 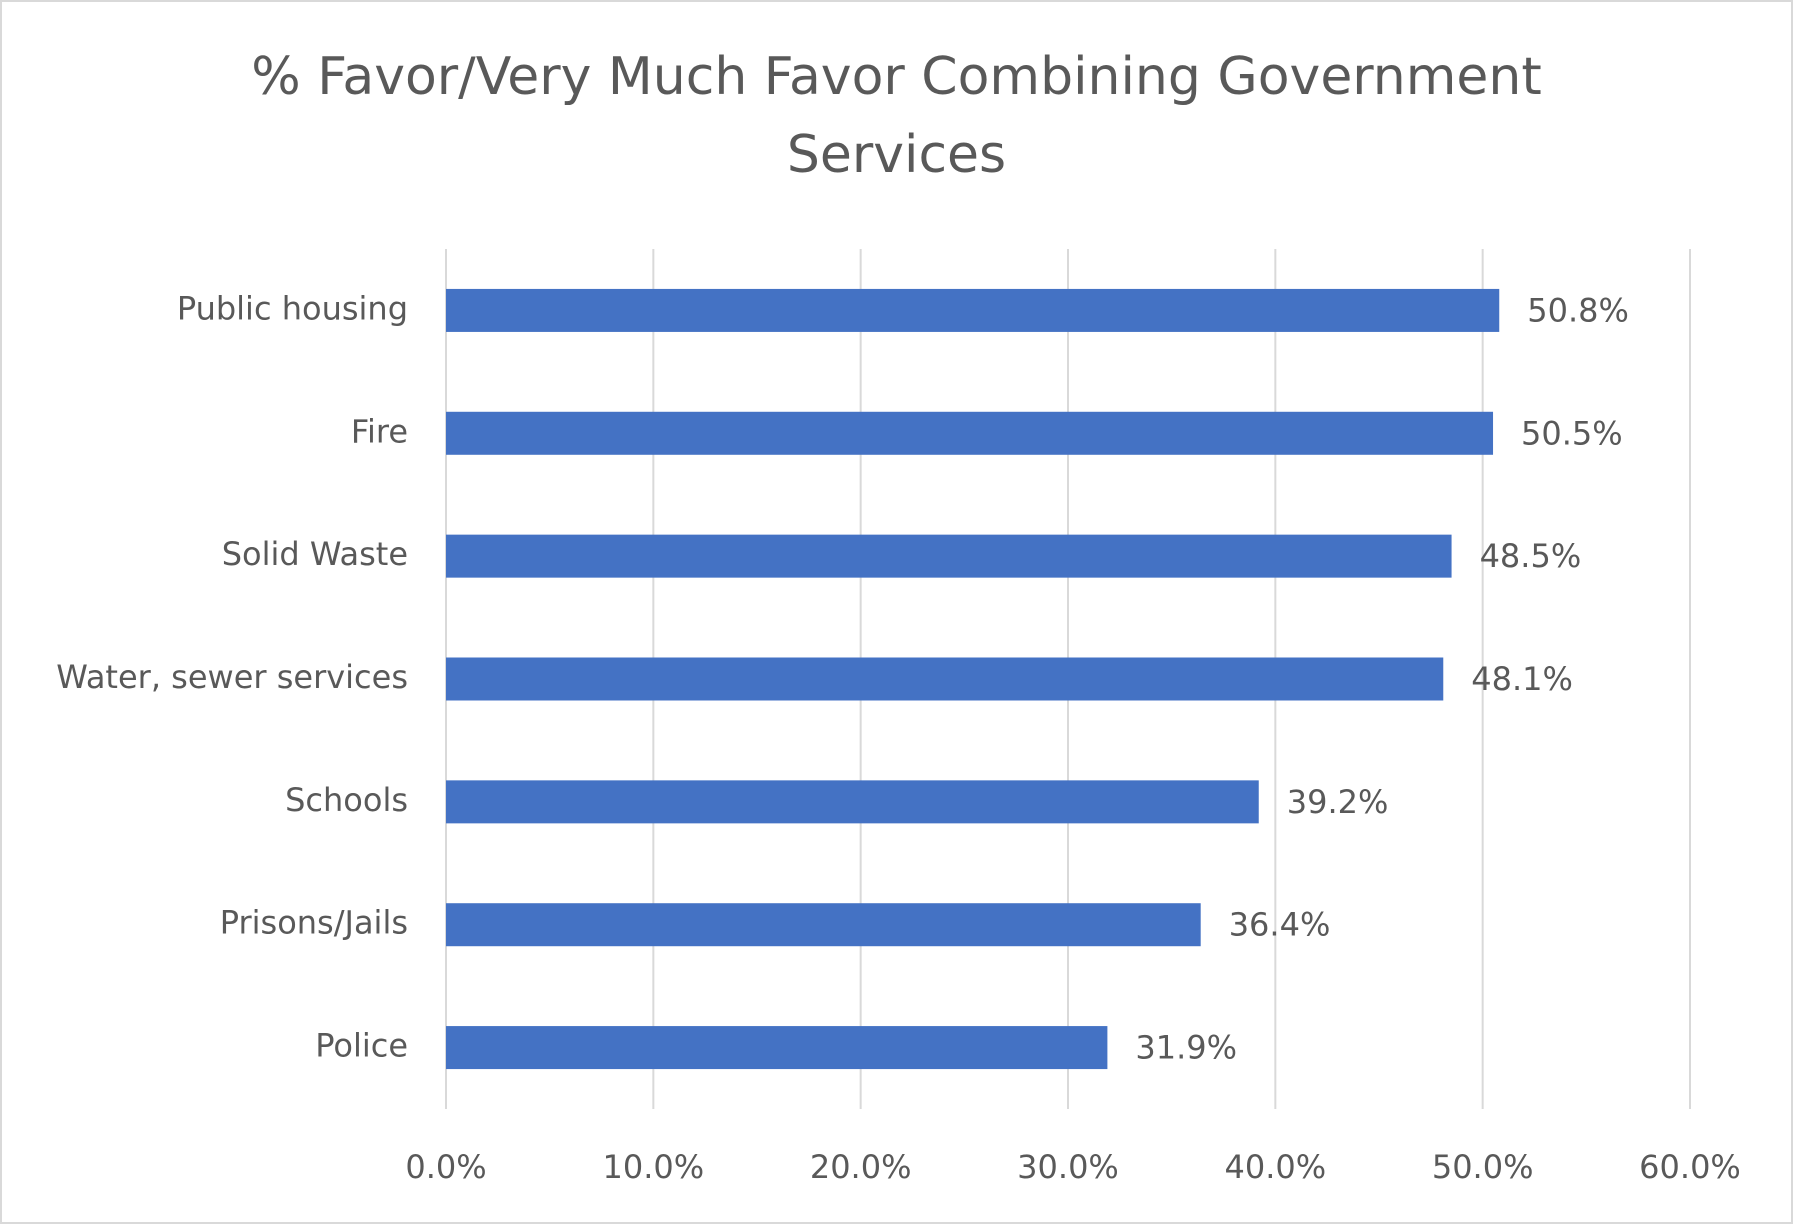 What do you see at coordinates (292, 308) in the screenshot?
I see `y-tick-label: Public housing` at bounding box center [292, 308].